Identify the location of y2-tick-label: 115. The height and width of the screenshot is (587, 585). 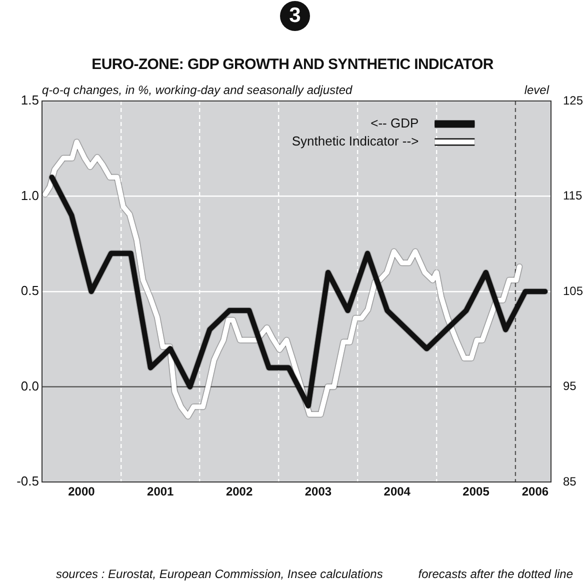
(572, 195).